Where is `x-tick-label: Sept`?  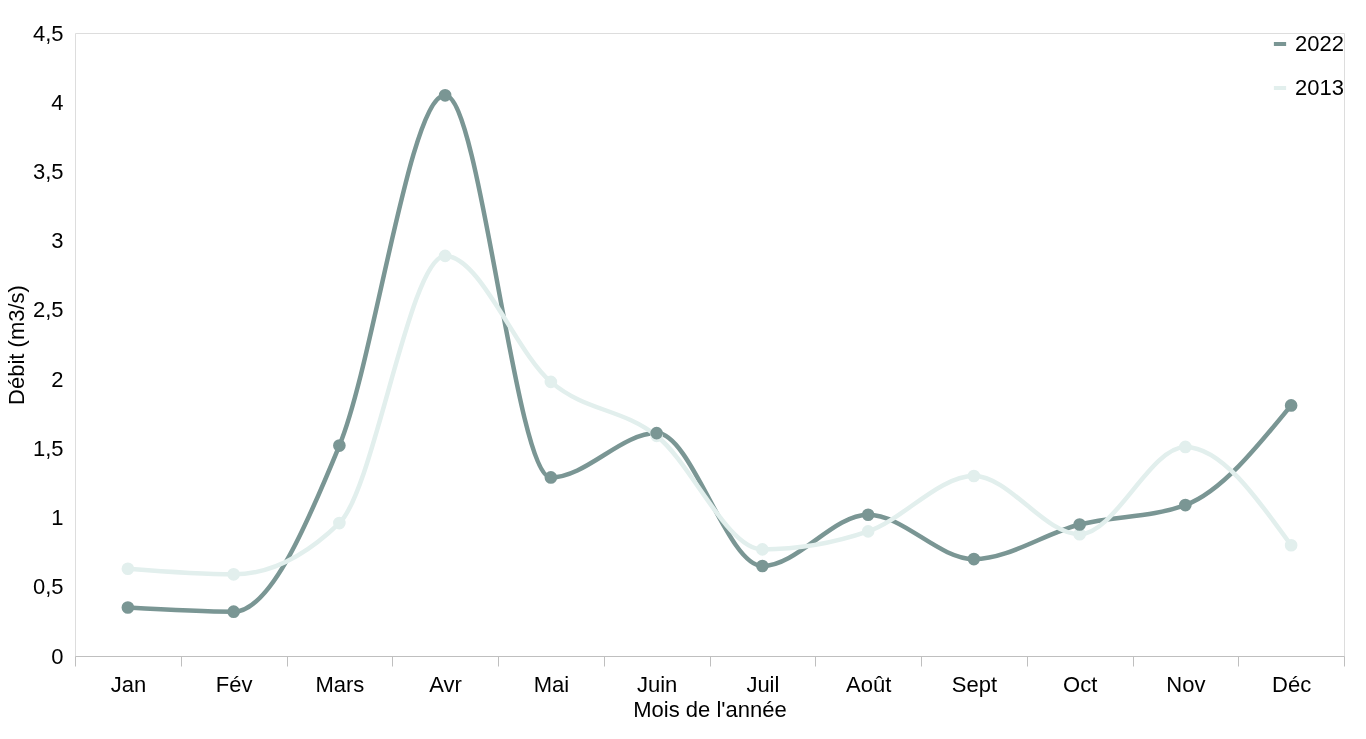 x-tick-label: Sept is located at coordinates (974, 684).